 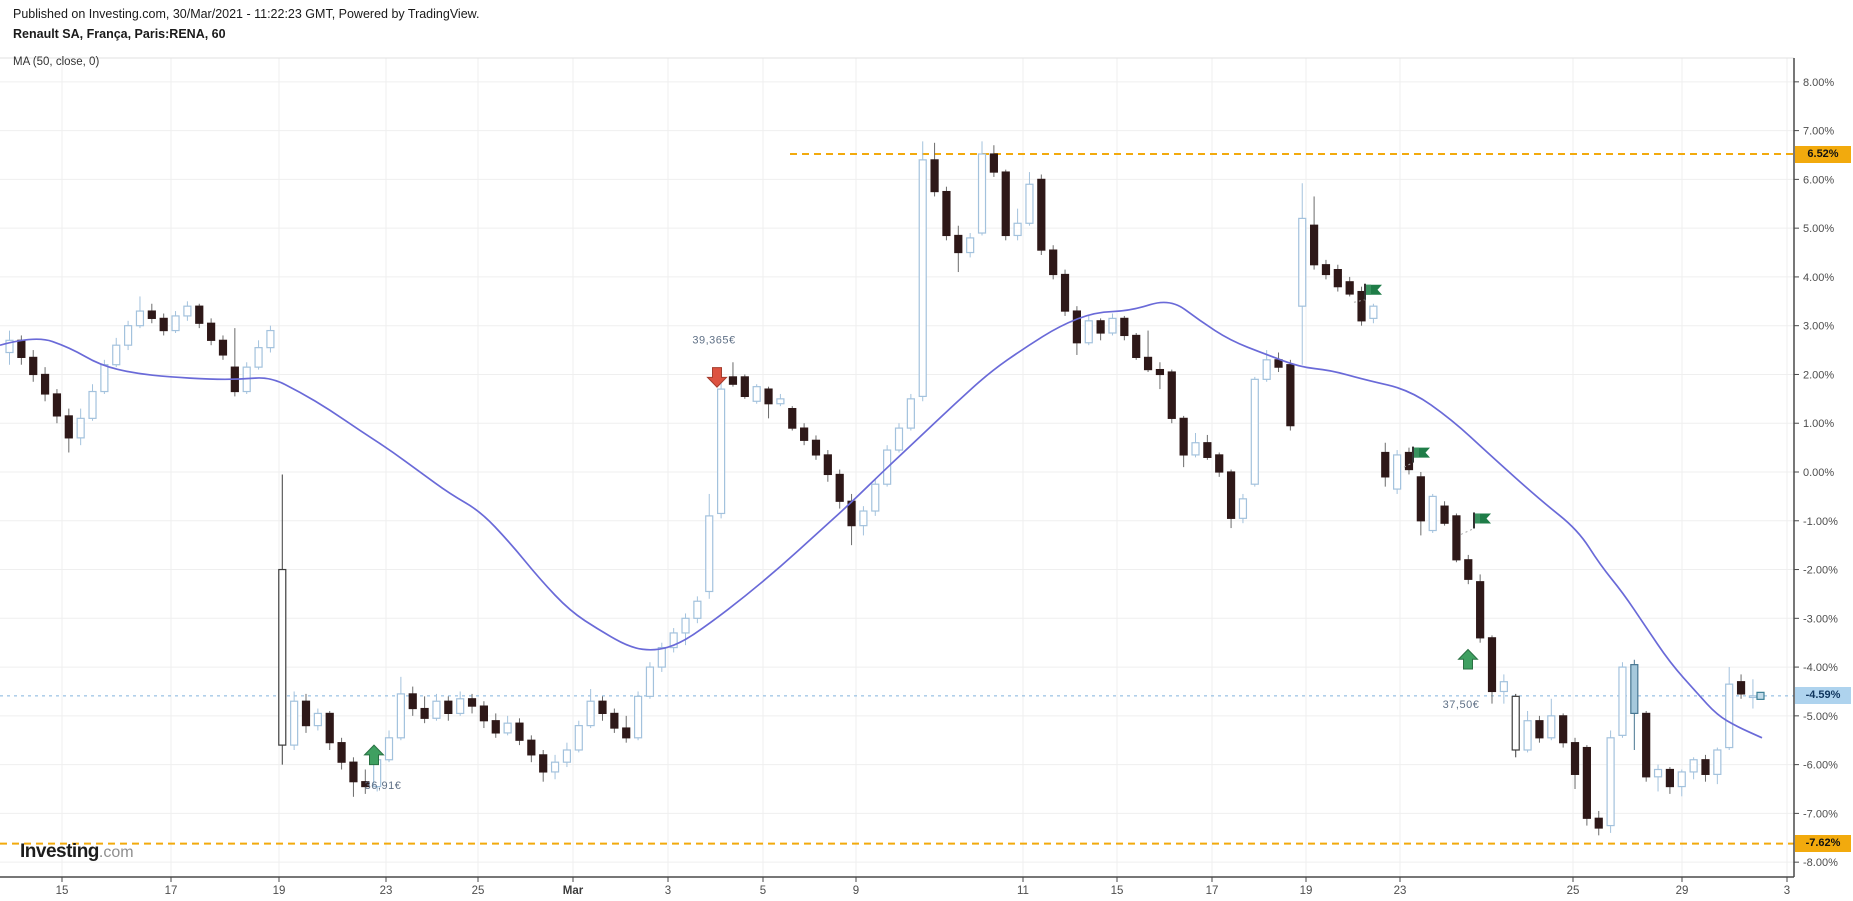 I want to click on x-axis-label: 19, so click(x=279, y=891).